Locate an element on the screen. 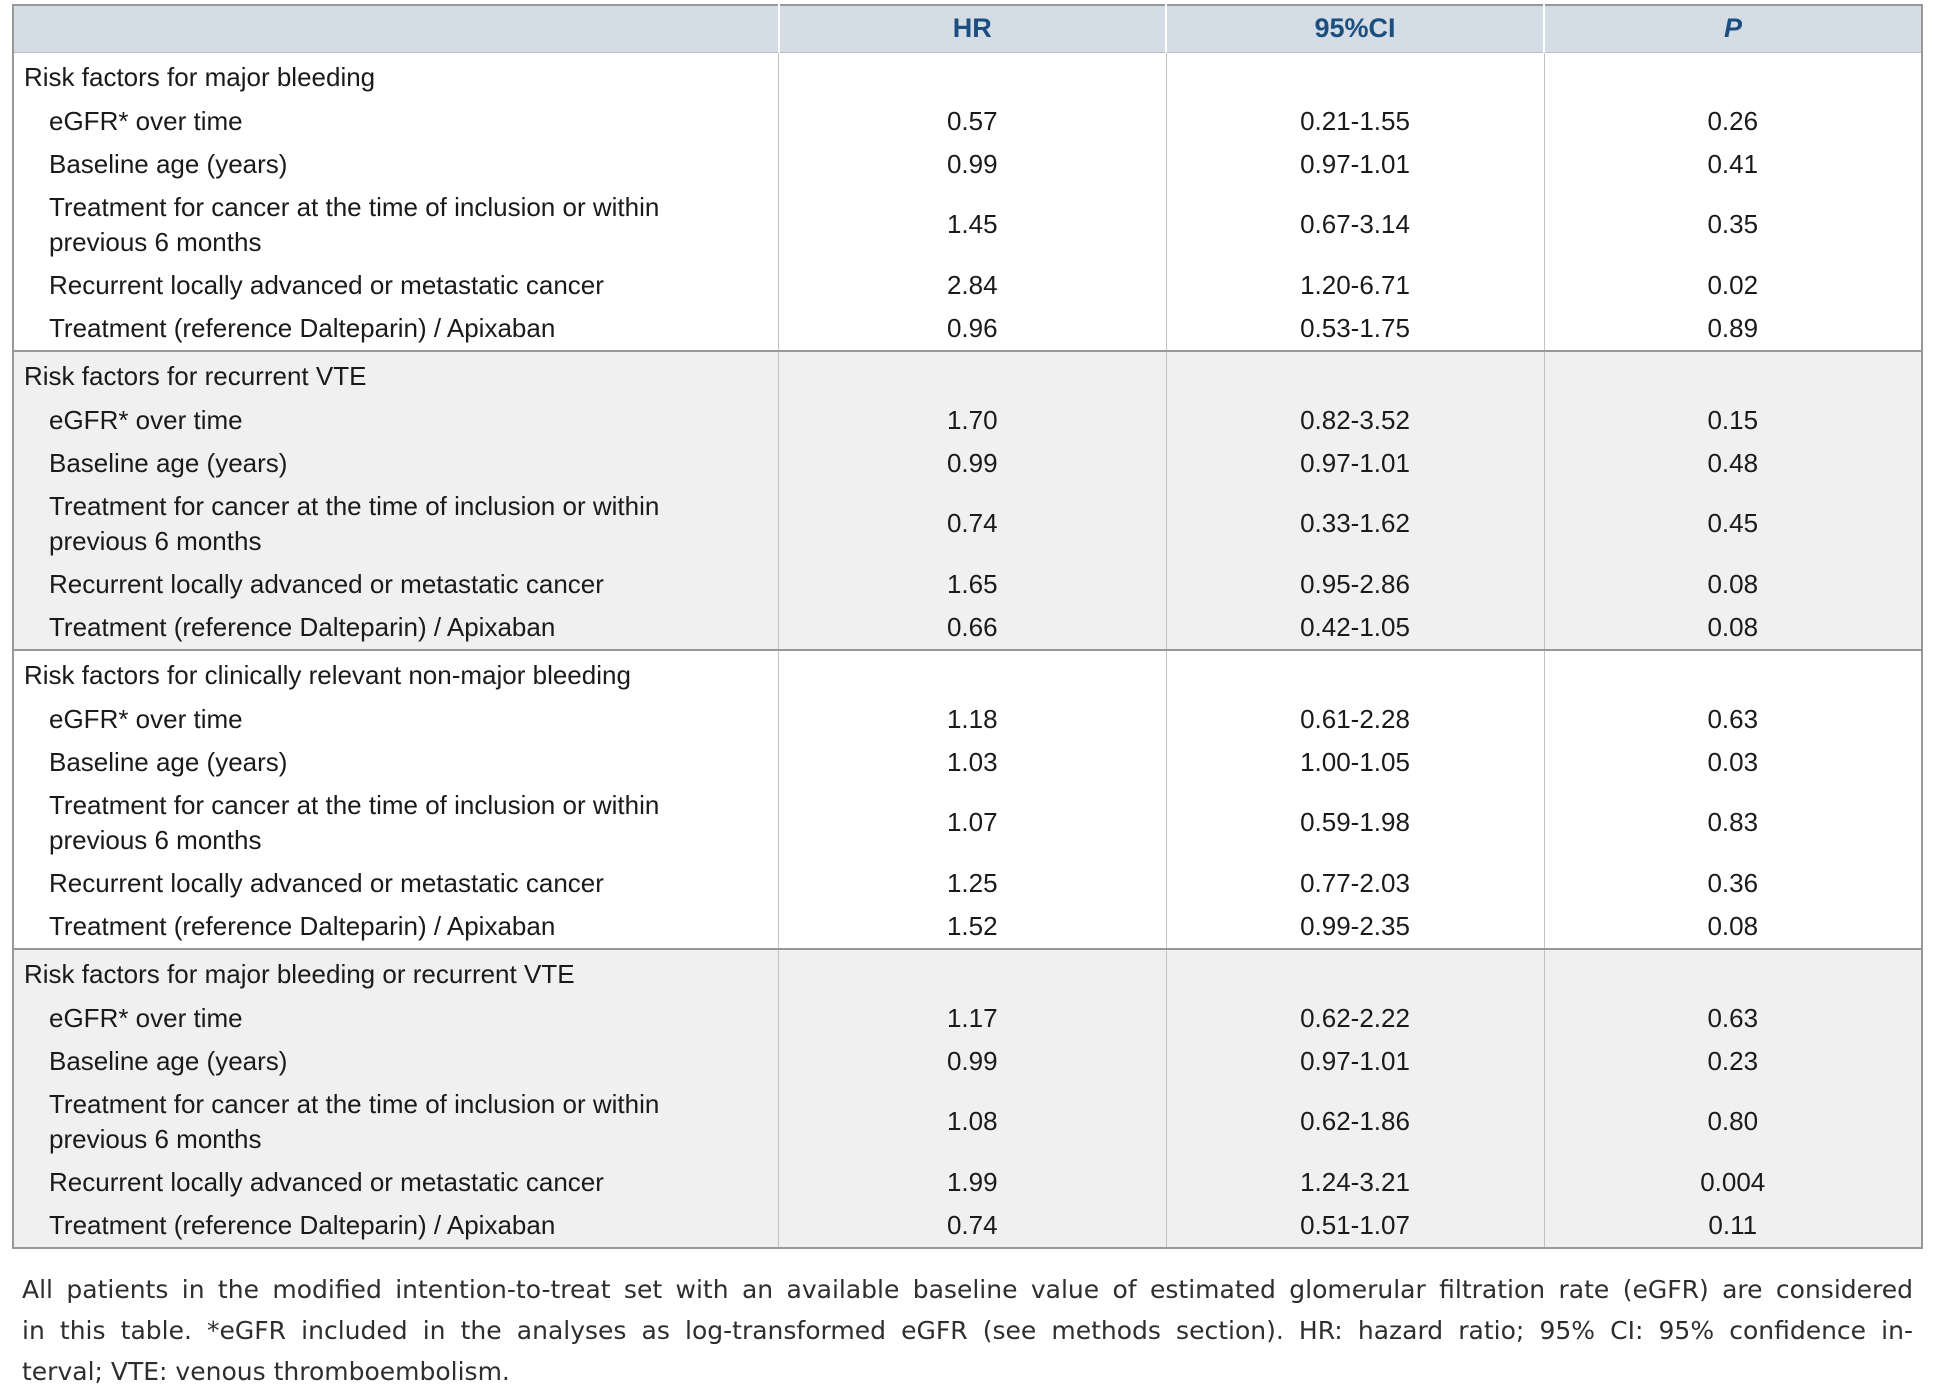 This screenshot has width=1935, height=1397. table-row: Baseline age (years) 1.03 1.00-1.05 0.03 is located at coordinates (967, 762).